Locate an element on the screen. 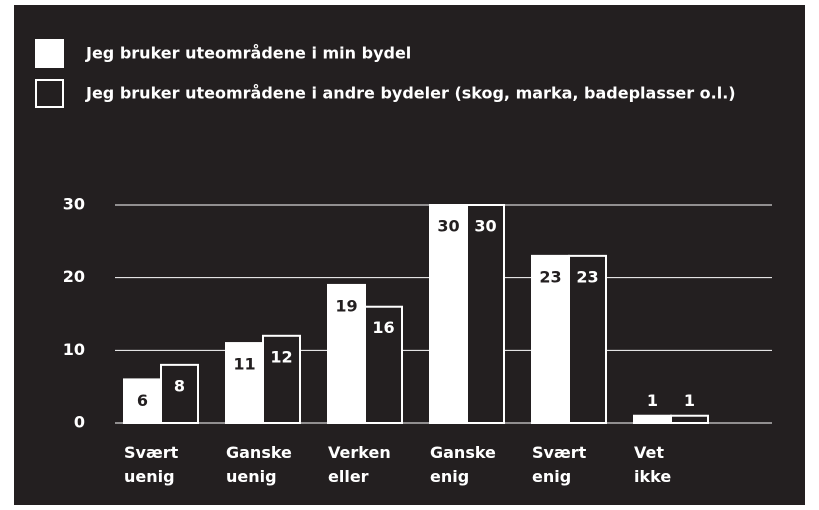  x-tick-label: Ganske enig is located at coordinates (463, 464).